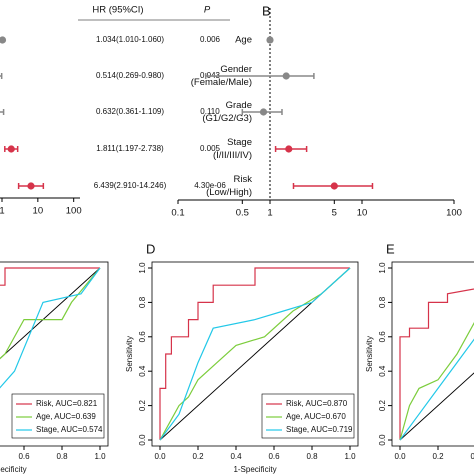 This screenshot has width=474, height=474. Describe the element at coordinates (67, 403) in the screenshot. I see `legend-label: Risk, AUC=0.821` at that location.